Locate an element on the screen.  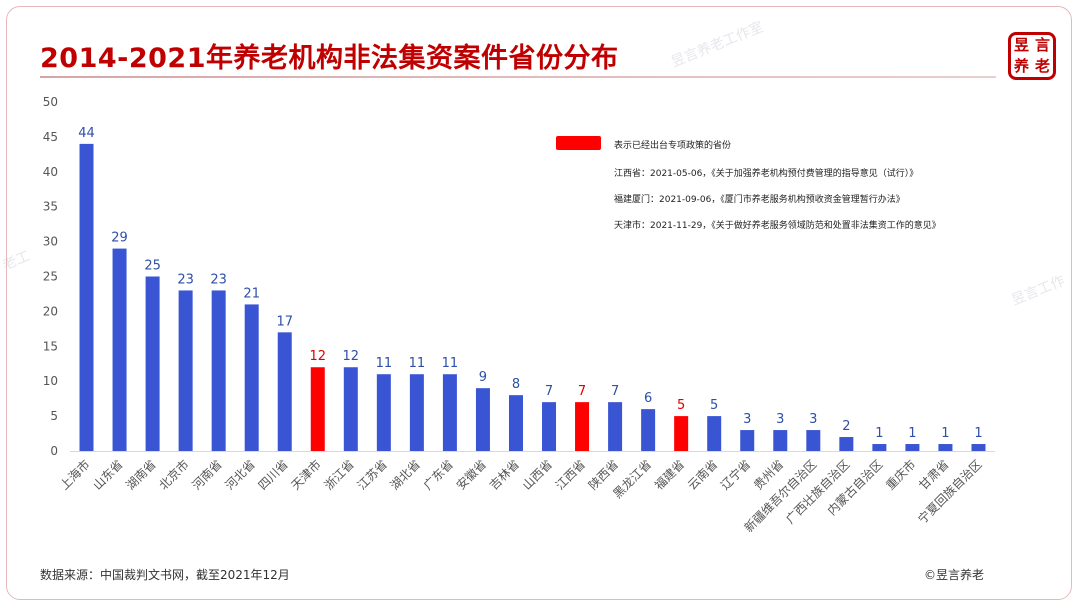
bar-吉林省 is located at coordinates (515, 423).